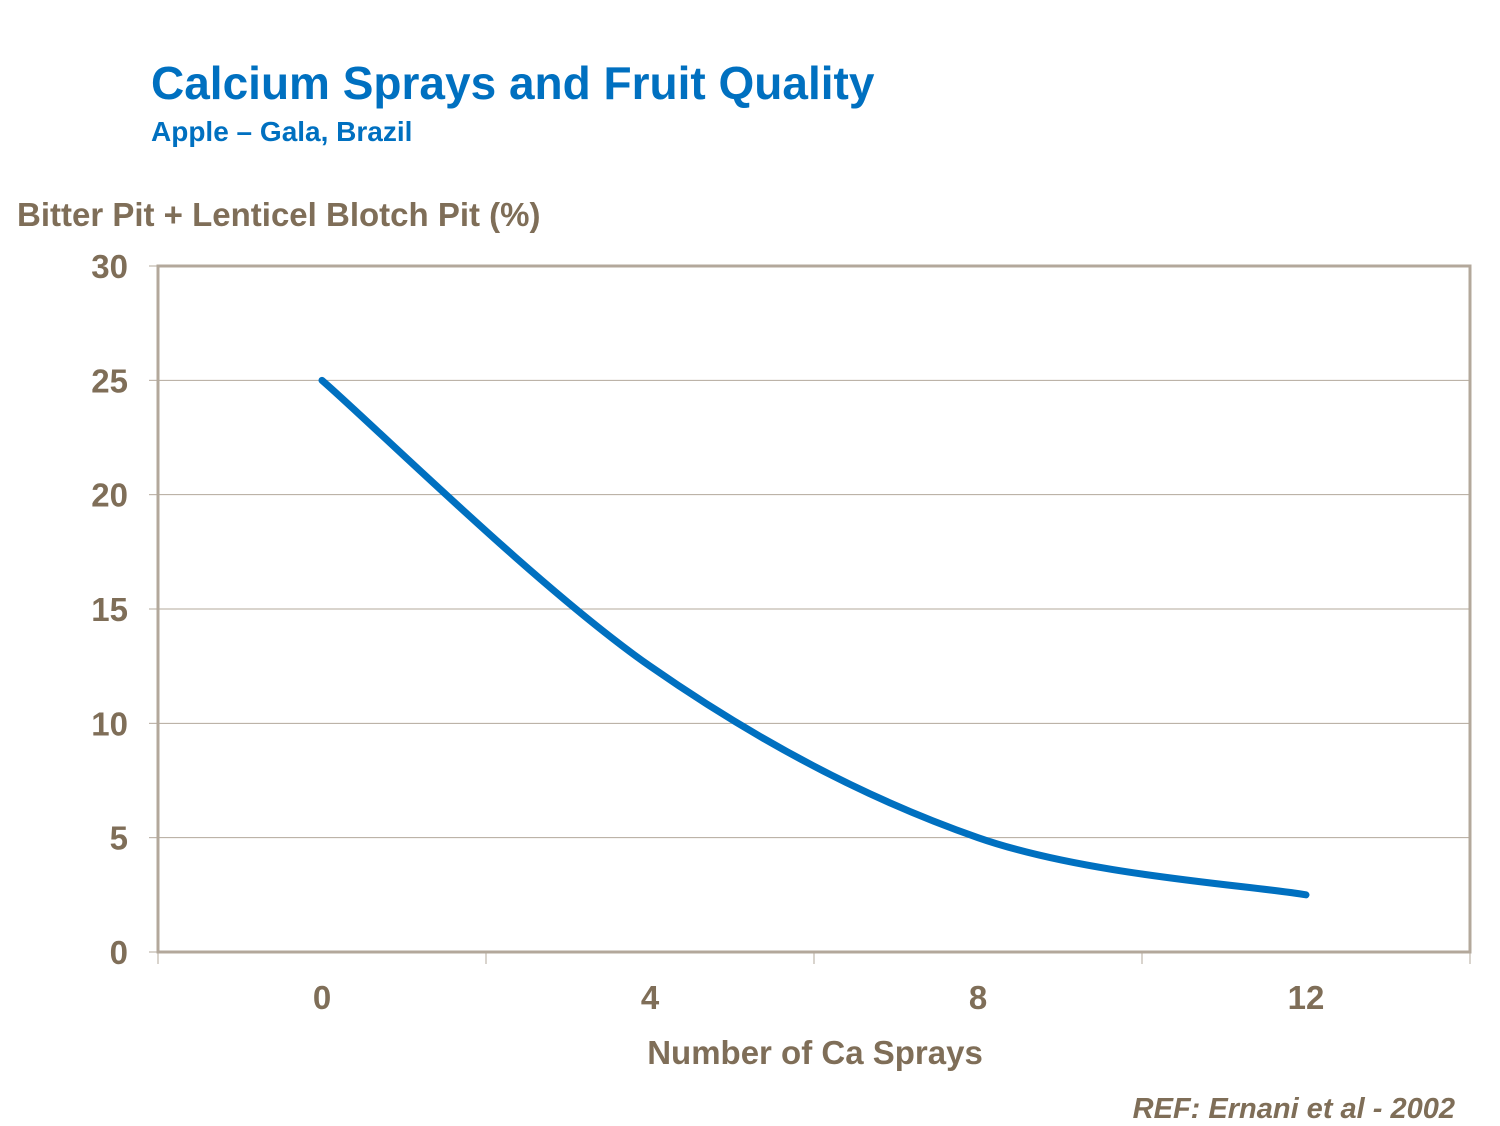  What do you see at coordinates (109, 723) in the screenshot?
I see `y-tick-label: 10` at bounding box center [109, 723].